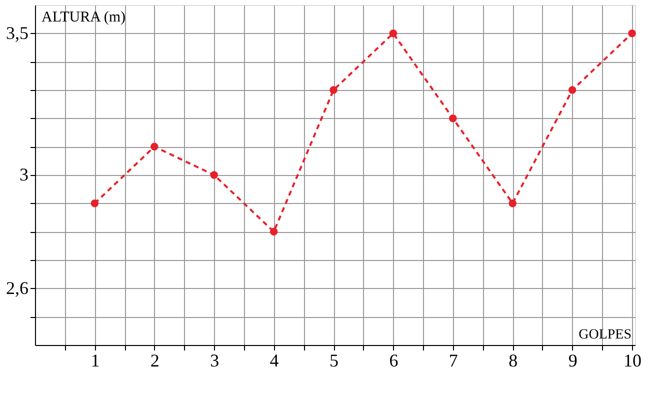 The width and height of the screenshot is (672, 400). Describe the element at coordinates (453, 360) in the screenshot. I see `x-tick-label: 7` at that location.